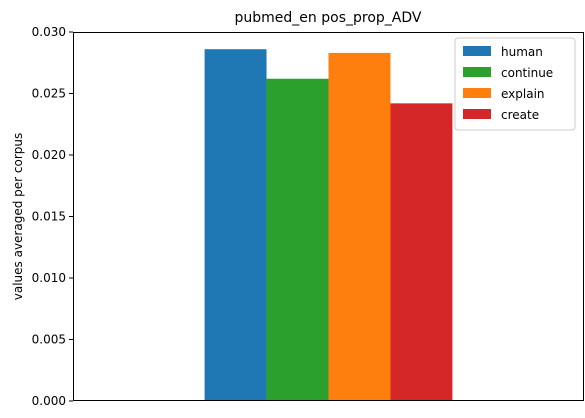  I want to click on legend-swatch-continue, so click(477, 72).